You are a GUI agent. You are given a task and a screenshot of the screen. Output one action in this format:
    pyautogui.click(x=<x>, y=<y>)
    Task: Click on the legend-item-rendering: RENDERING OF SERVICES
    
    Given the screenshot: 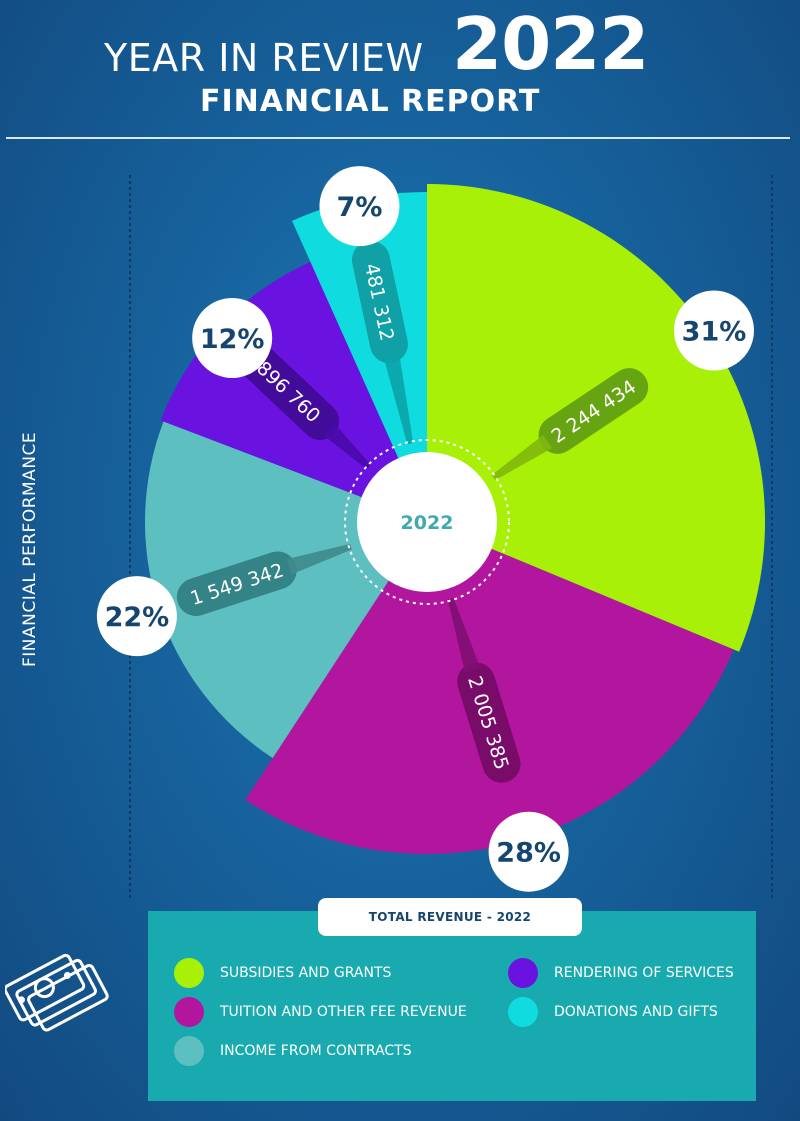 What is the action you would take?
    pyautogui.click(x=621, y=973)
    